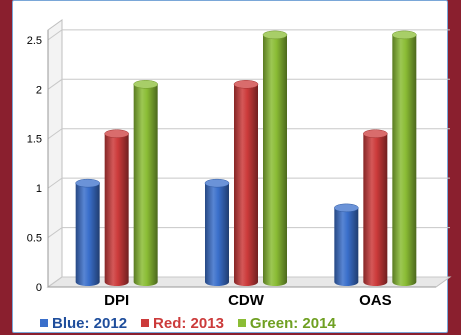  I want to click on x-tick-label: CDW, so click(246, 300).